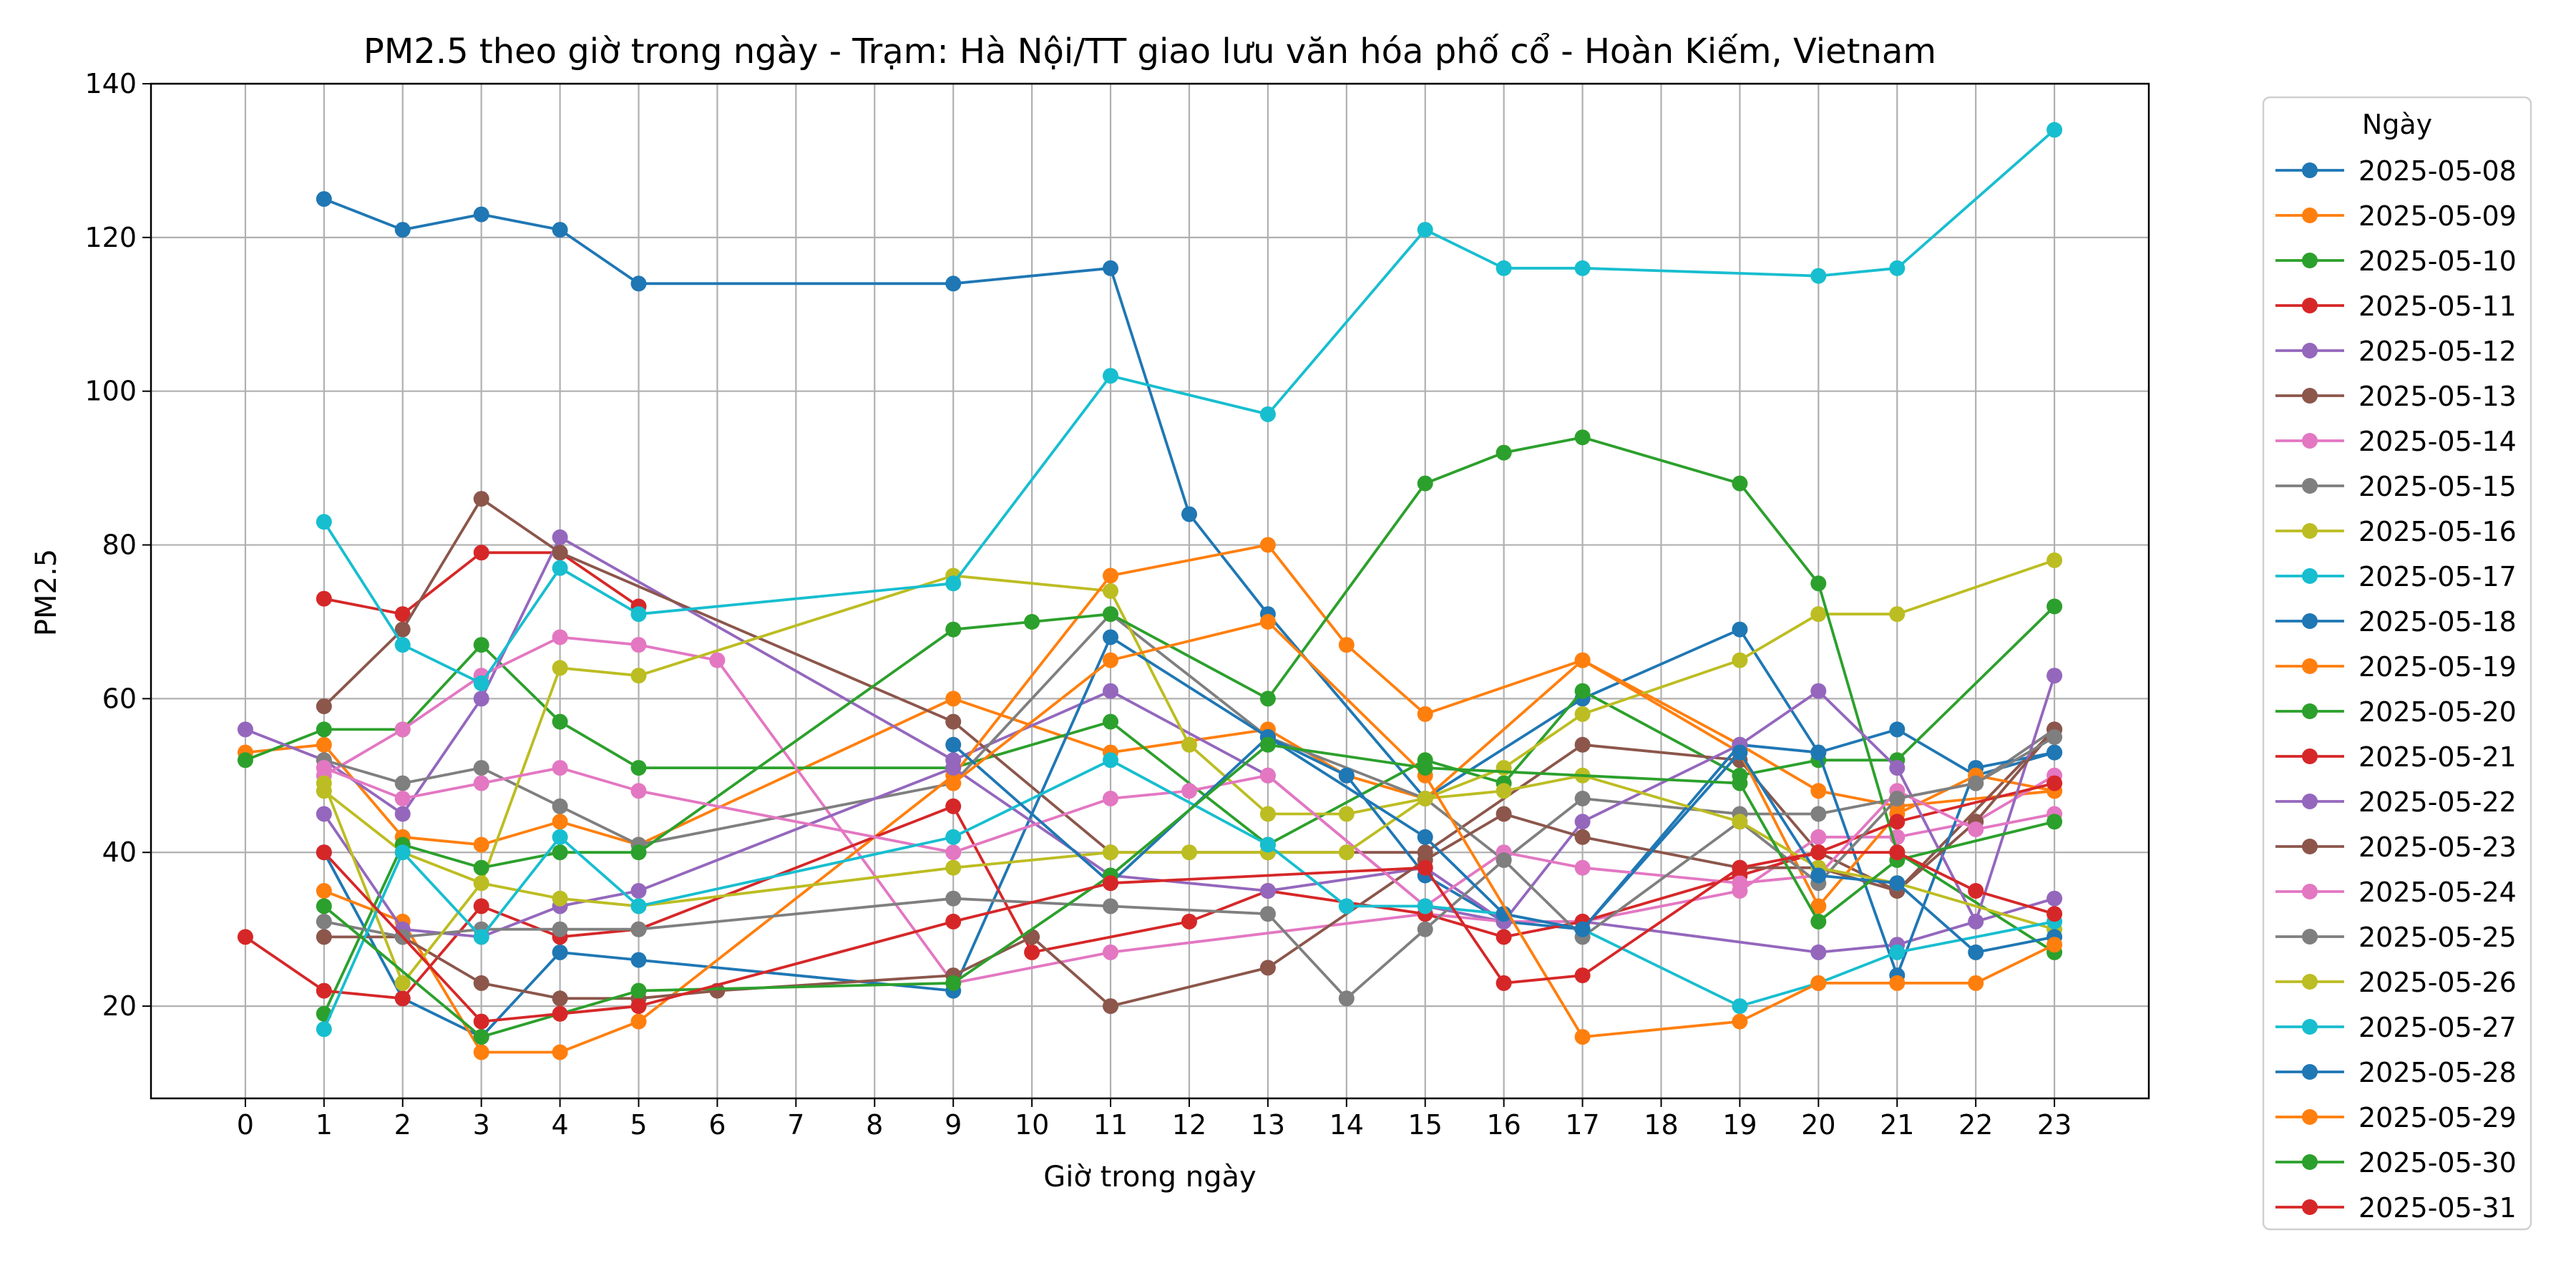 The height and width of the screenshot is (1288, 2576). I want to click on legend-label: 2025-05-31, so click(2437, 1208).